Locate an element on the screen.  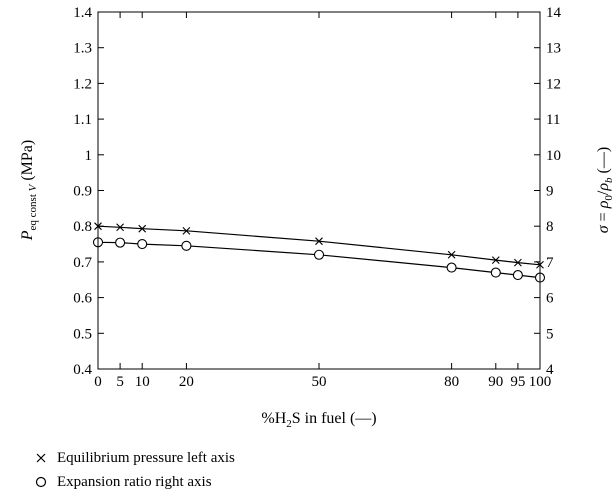
x-tick-label: 100 is located at coordinates (540, 382).